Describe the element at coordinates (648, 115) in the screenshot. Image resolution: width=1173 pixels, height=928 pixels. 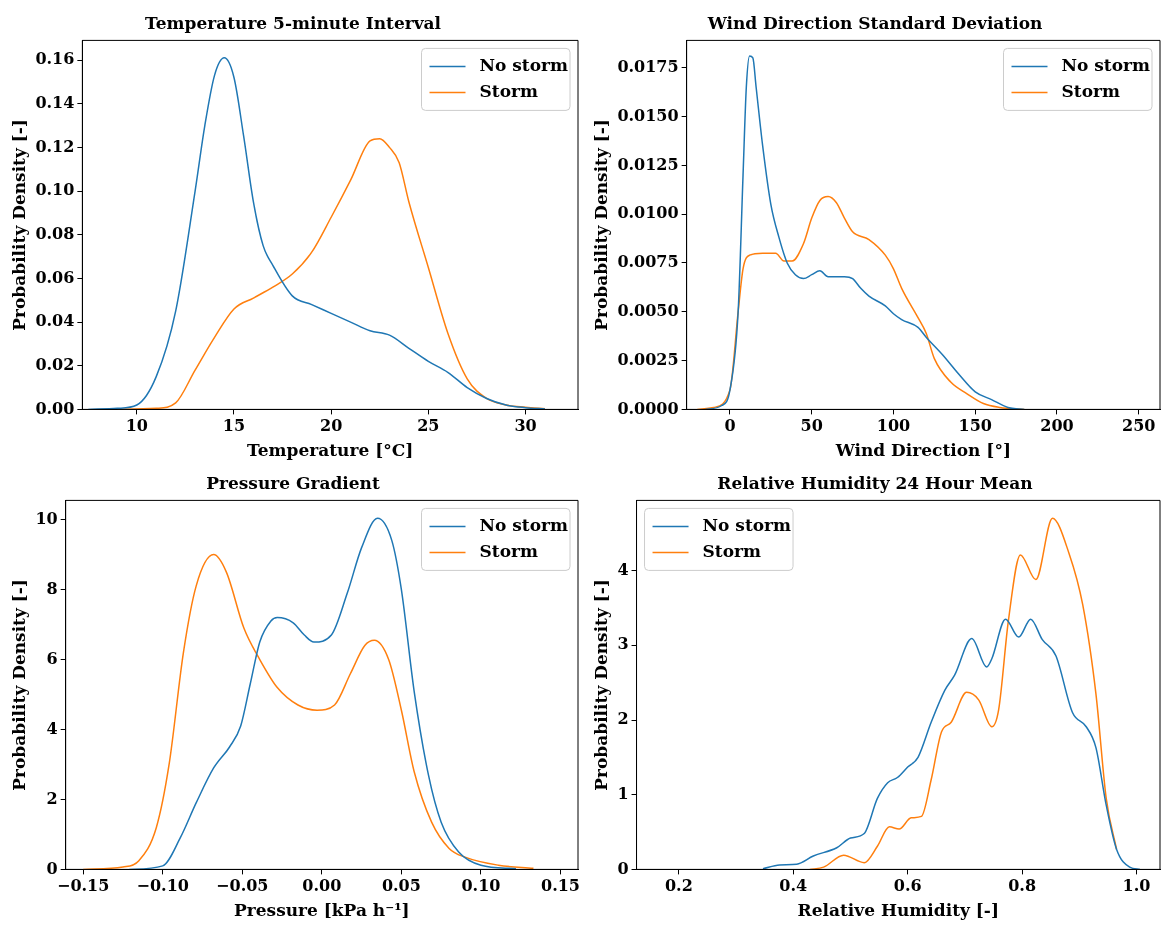
I see `y-tick-label: 0.0150` at that location.